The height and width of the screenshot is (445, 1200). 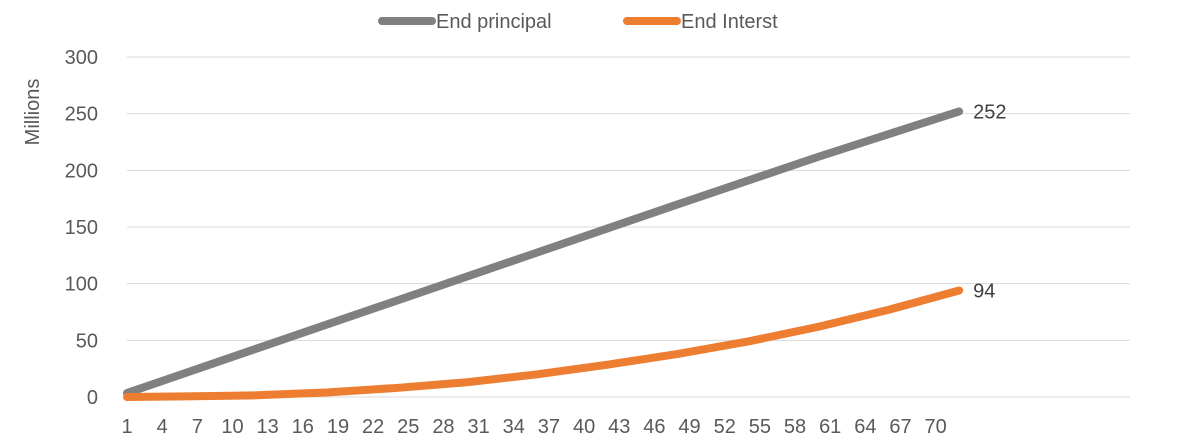 What do you see at coordinates (92, 398) in the screenshot?
I see `y-tick-label: 0` at bounding box center [92, 398].